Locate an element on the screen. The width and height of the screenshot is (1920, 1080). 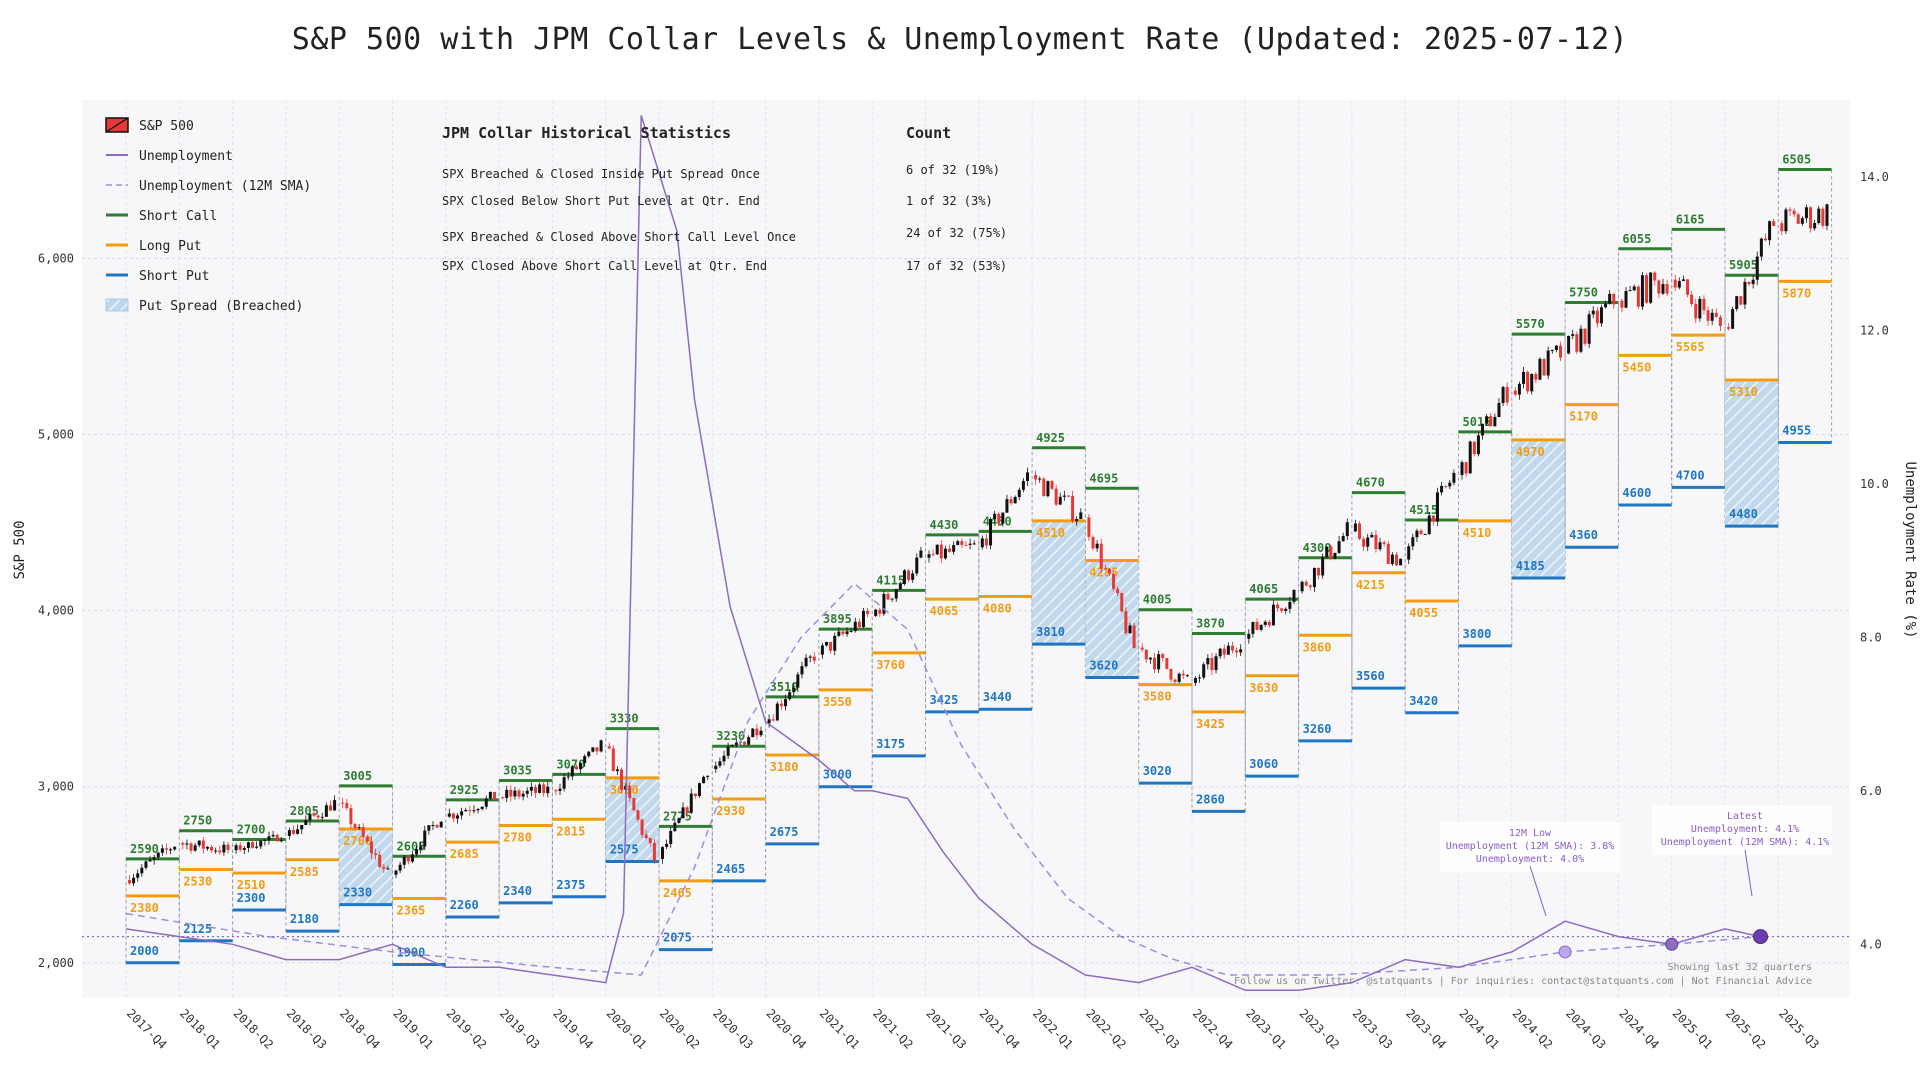
annotation-low-line: 12M Low is located at coordinates (1530, 833).